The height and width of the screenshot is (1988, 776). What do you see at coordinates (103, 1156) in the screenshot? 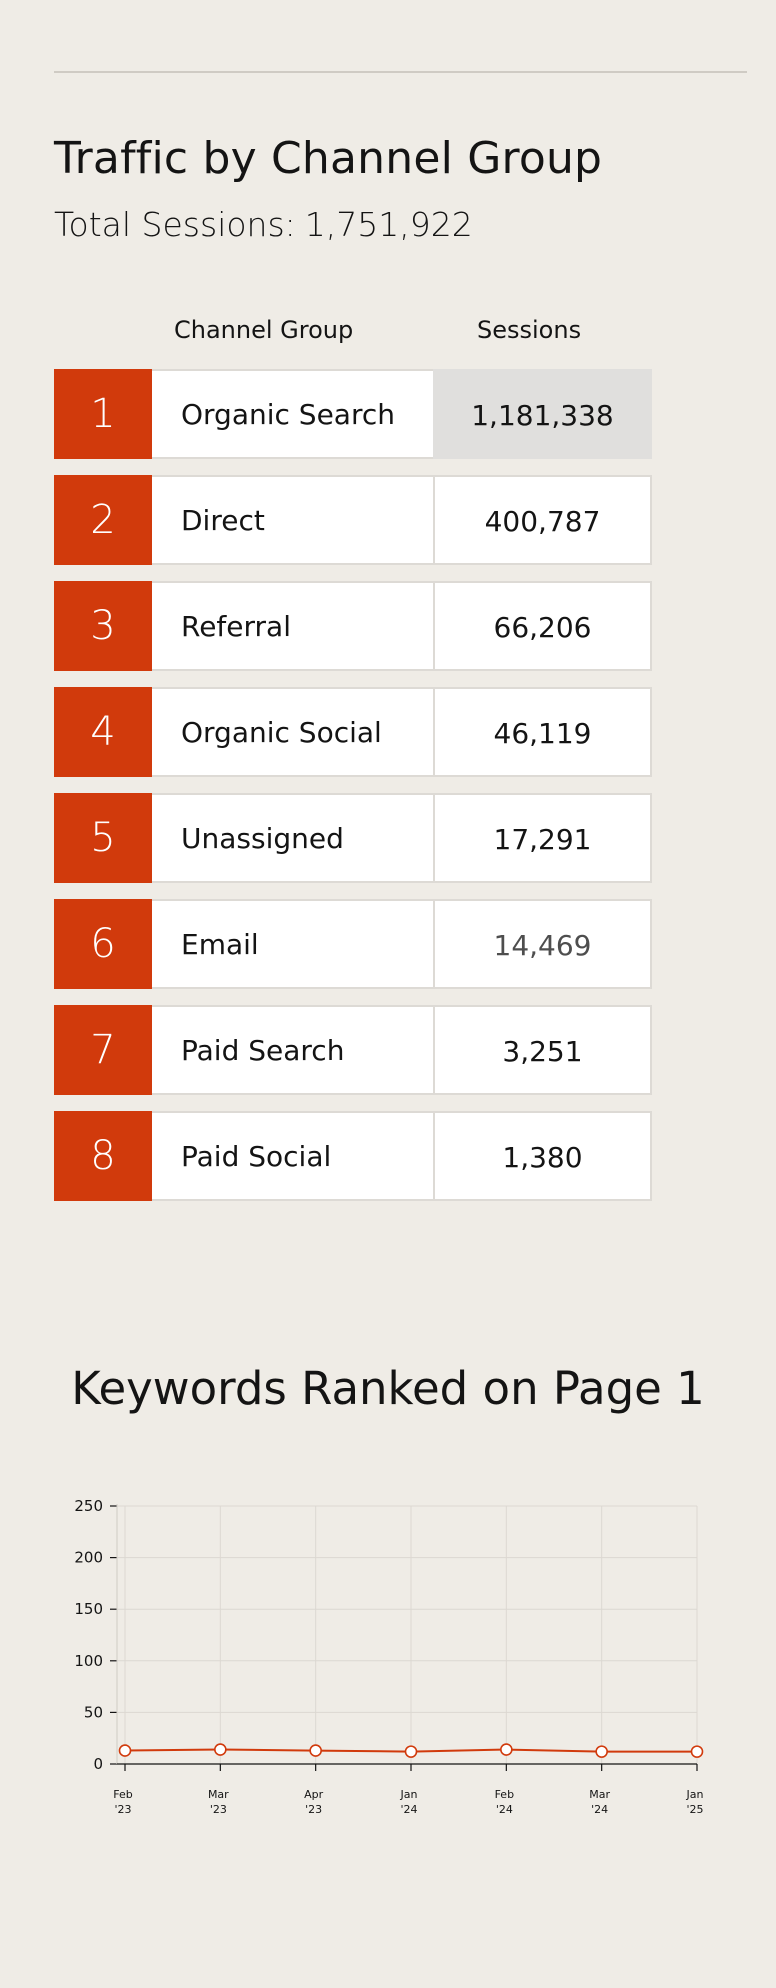
I see `rank-number: 8` at bounding box center [103, 1156].